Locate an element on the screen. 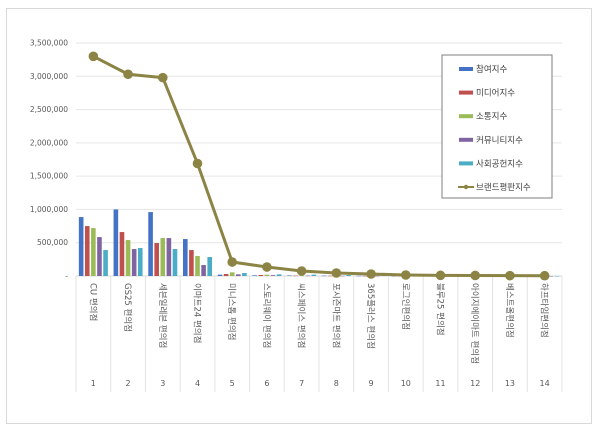  y-tick-label: 2,500,000 is located at coordinates (49, 109).